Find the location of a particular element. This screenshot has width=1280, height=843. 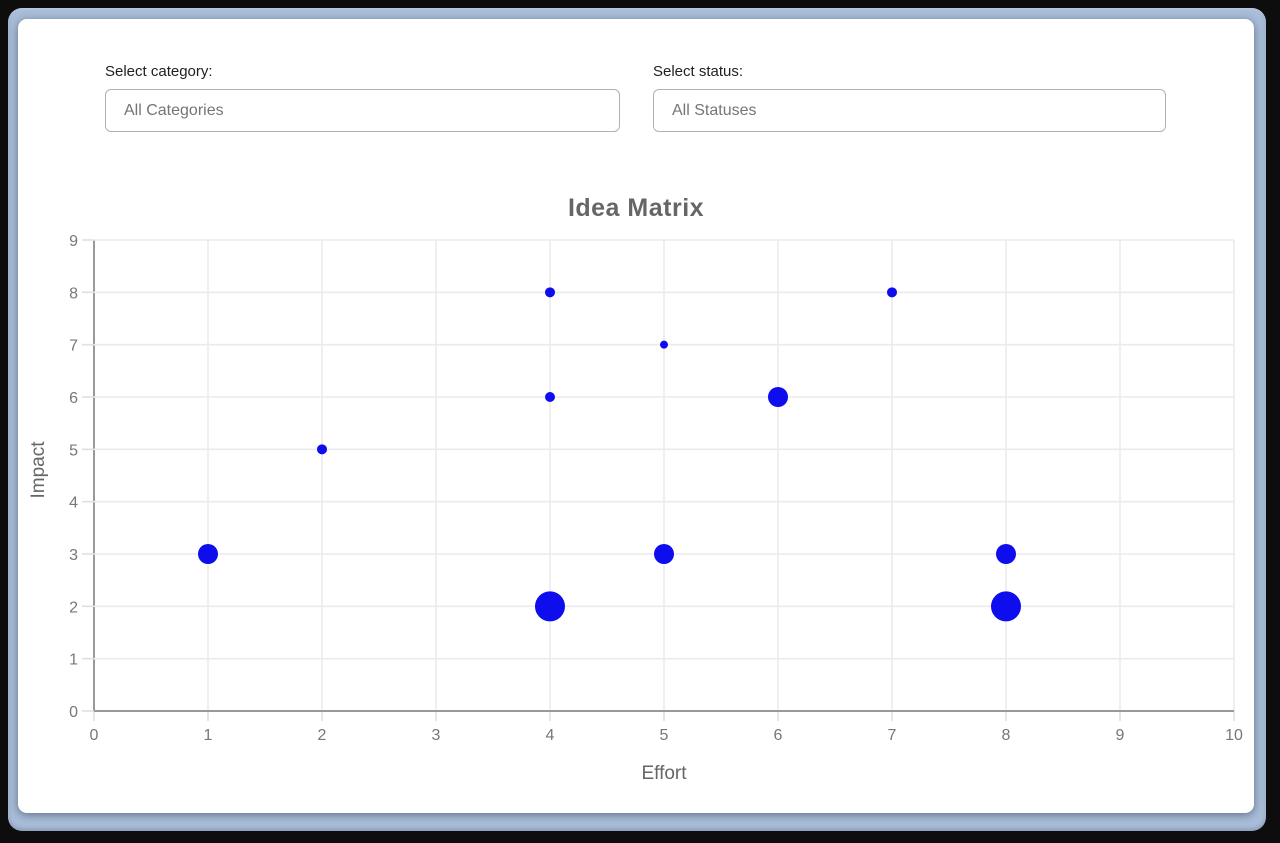

x-tick-label: 8 is located at coordinates (1006, 735).